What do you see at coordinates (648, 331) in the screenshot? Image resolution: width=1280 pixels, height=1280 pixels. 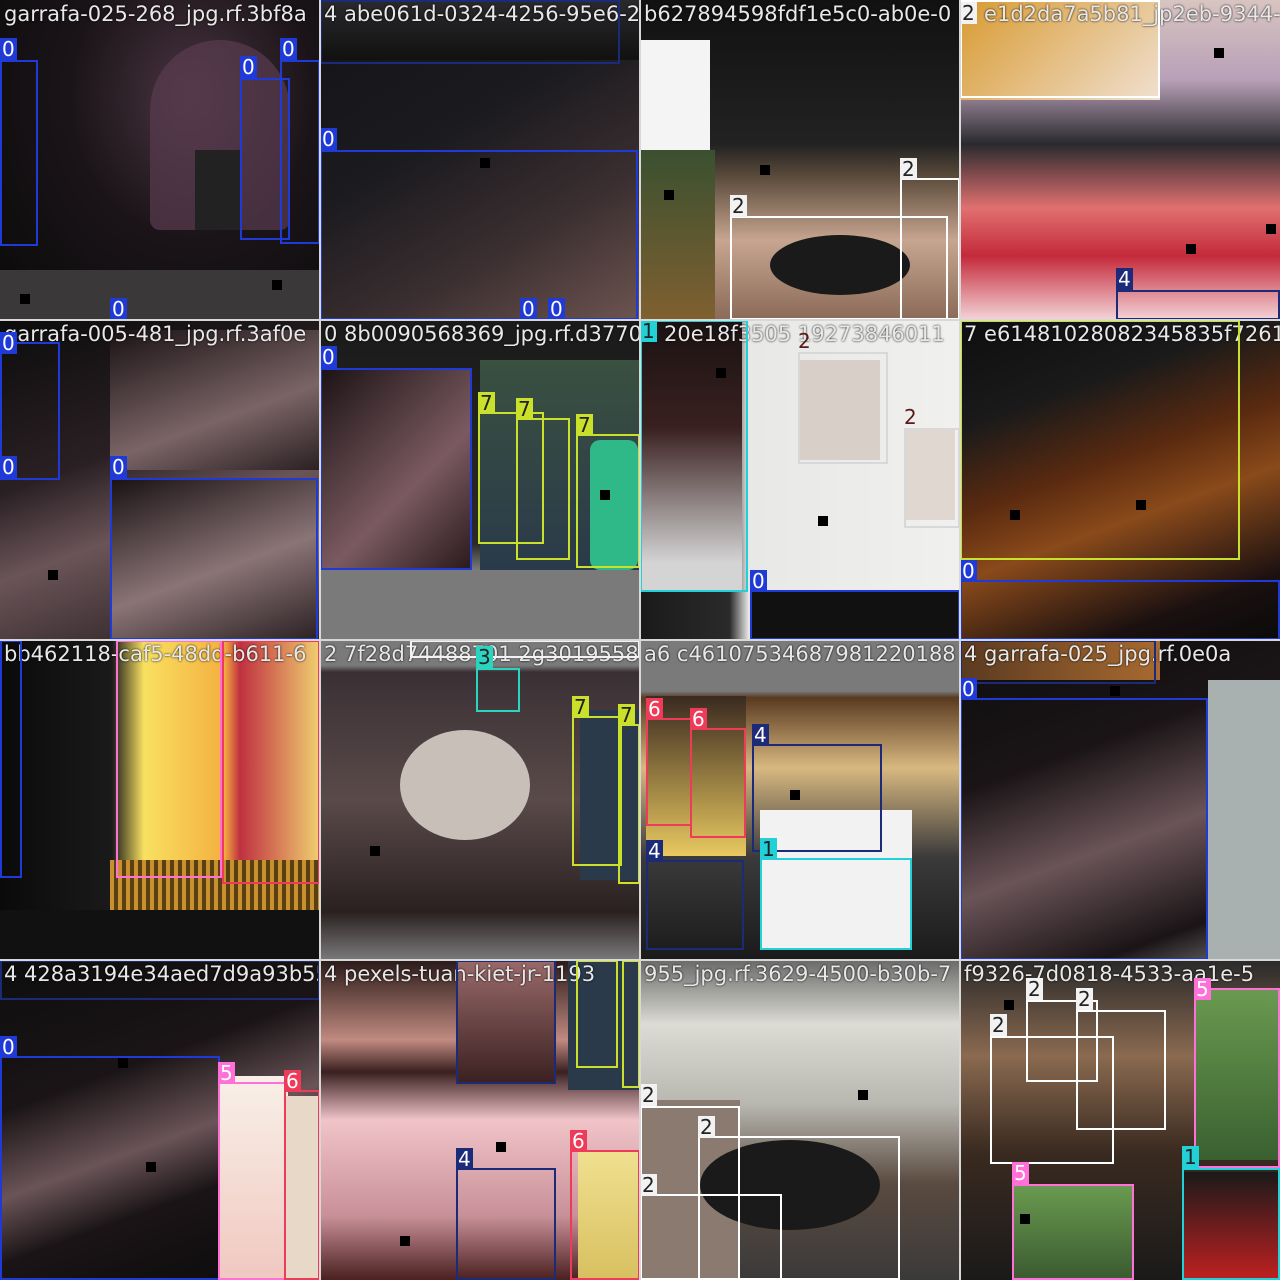 I see `bbox-label: 1` at bounding box center [648, 331].